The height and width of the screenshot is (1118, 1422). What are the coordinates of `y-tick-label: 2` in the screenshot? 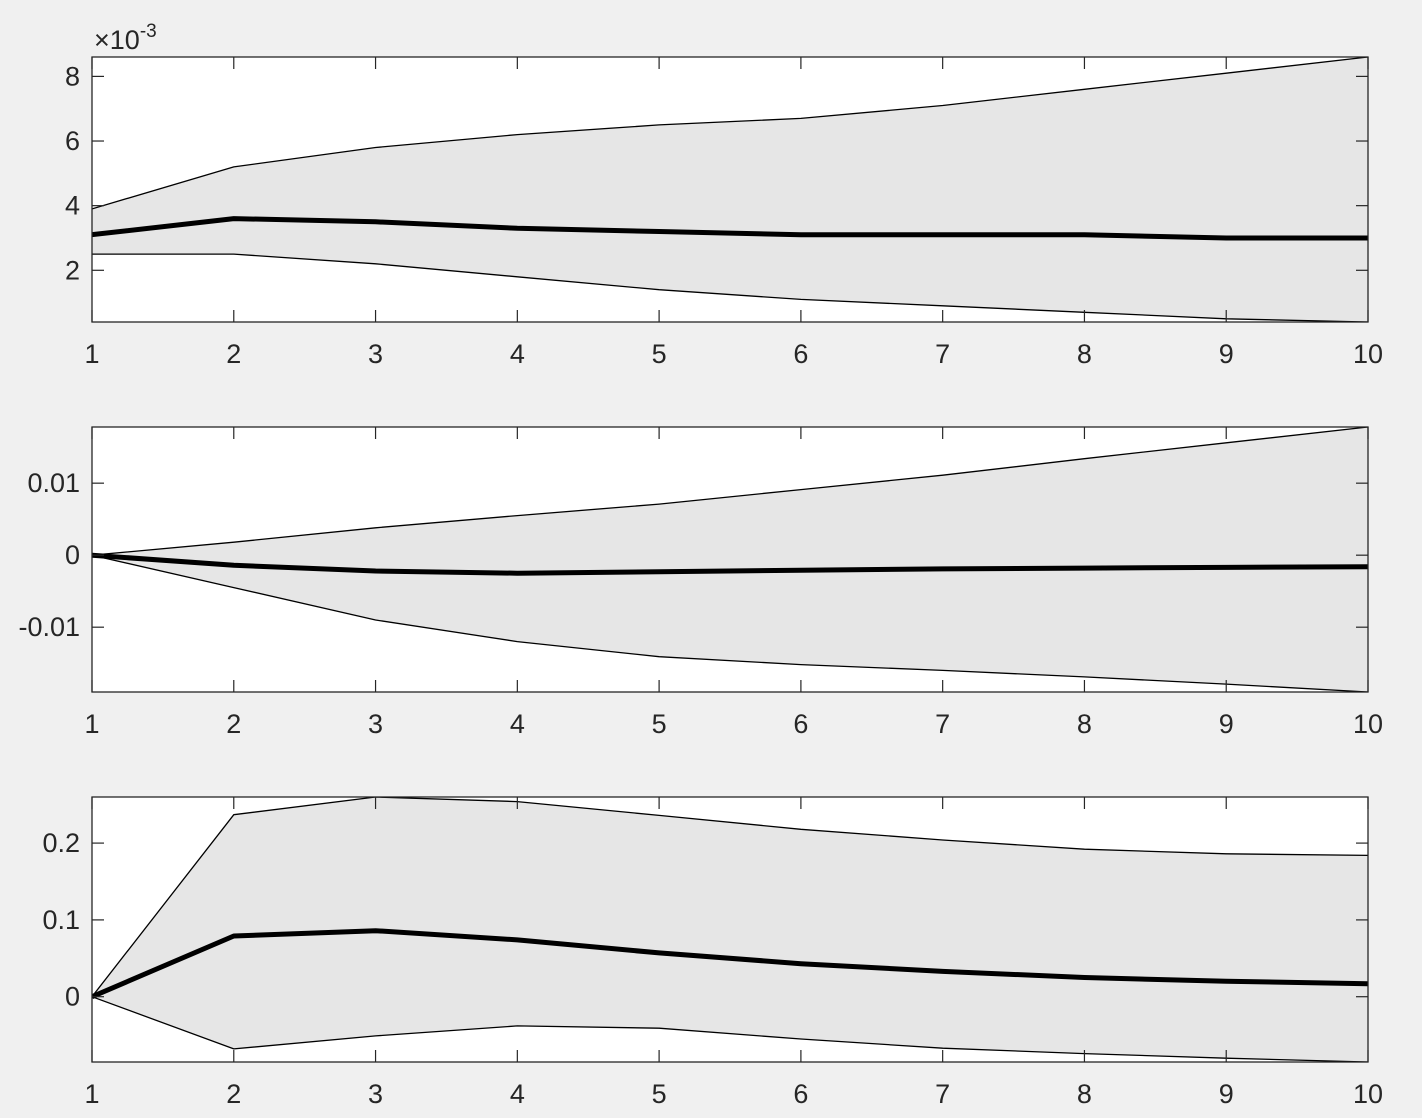 It's located at (72, 270).